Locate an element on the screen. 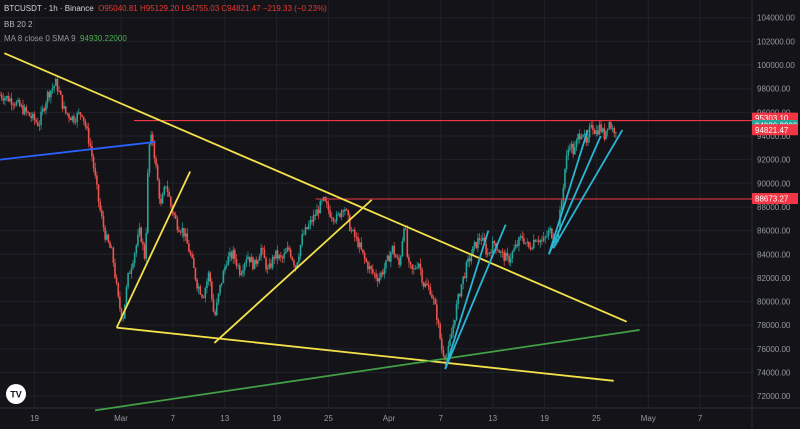 This screenshot has height=429, width=800. channel-1-line is located at coordinates (153, 249).